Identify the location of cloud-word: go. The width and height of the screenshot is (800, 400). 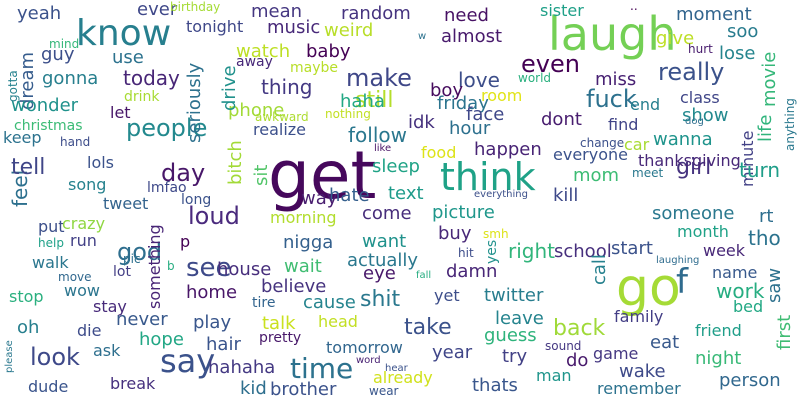
(648, 288).